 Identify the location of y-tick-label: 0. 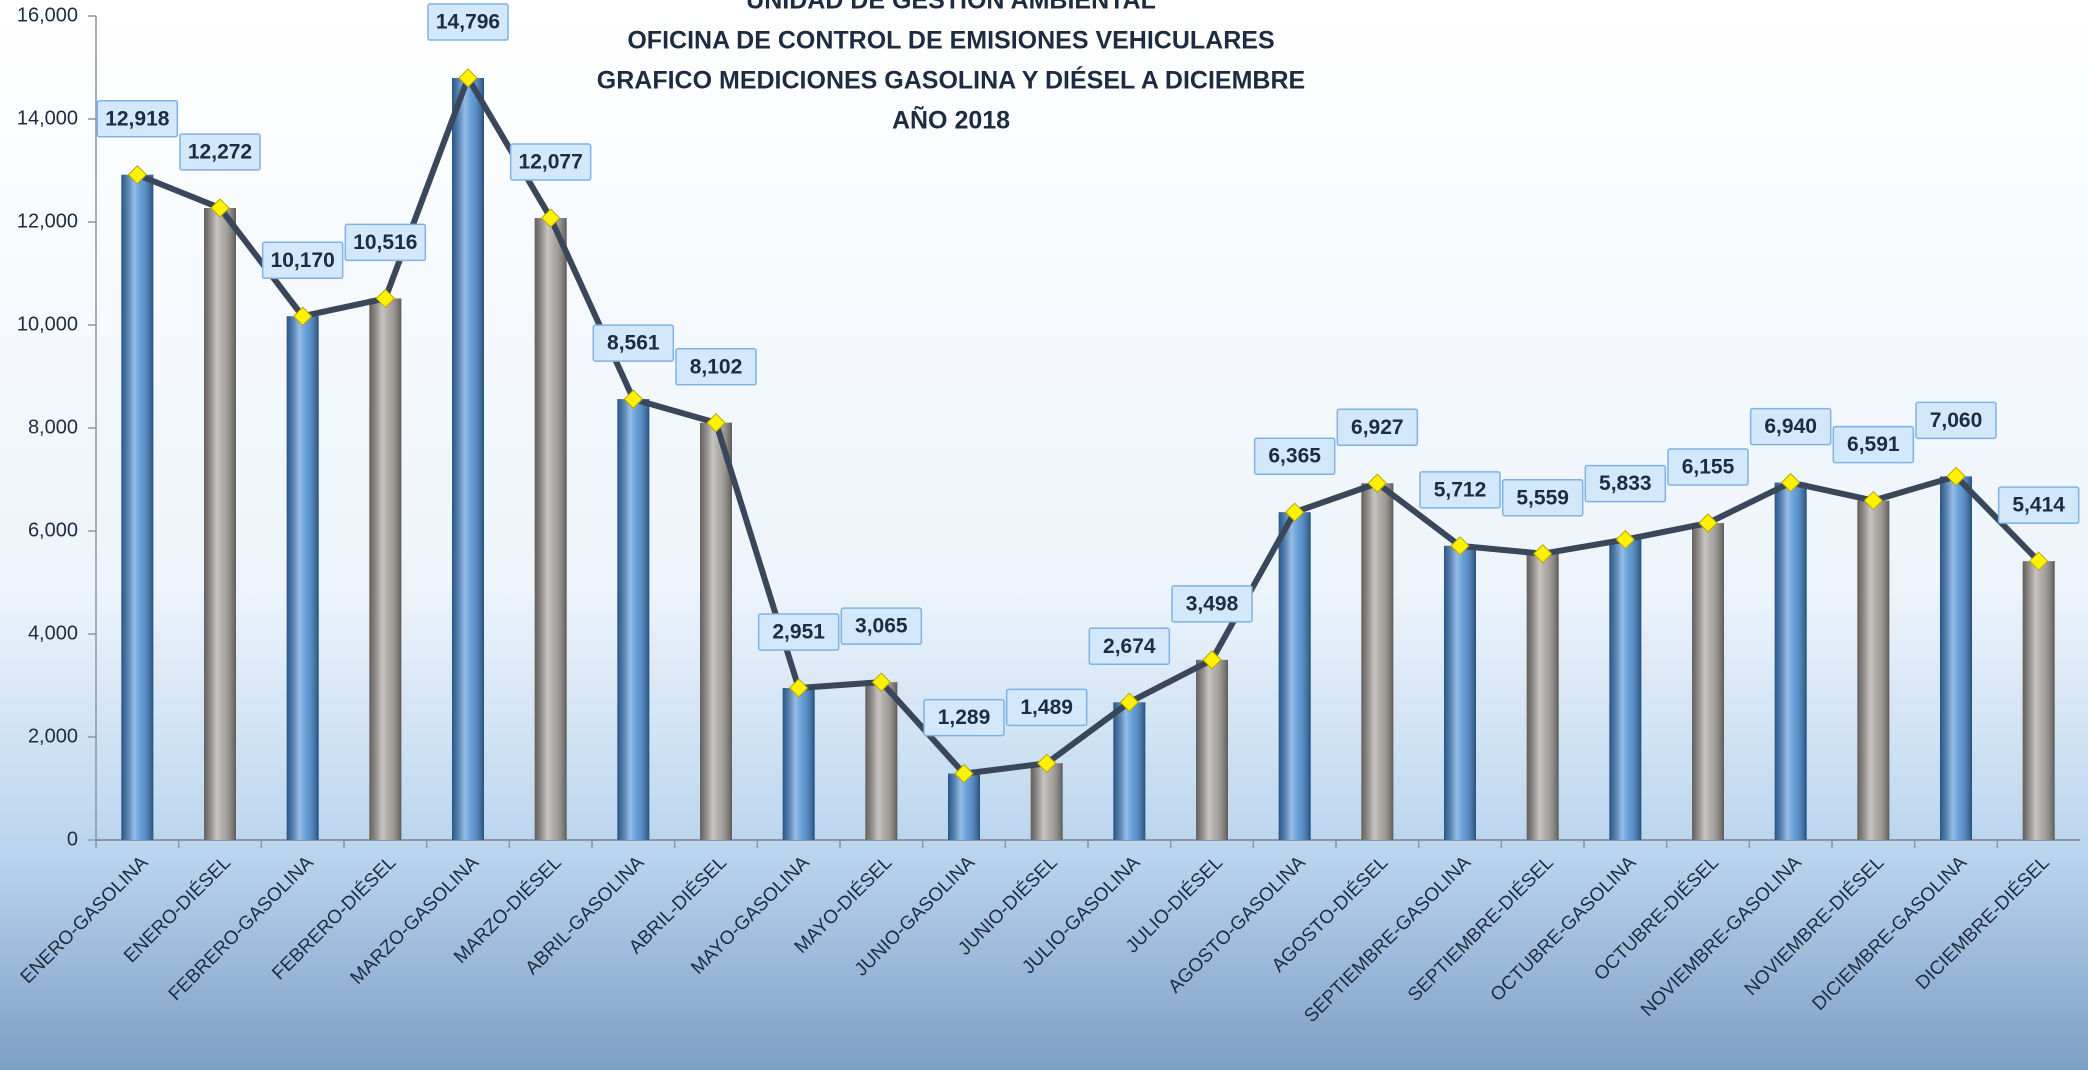
(72, 839).